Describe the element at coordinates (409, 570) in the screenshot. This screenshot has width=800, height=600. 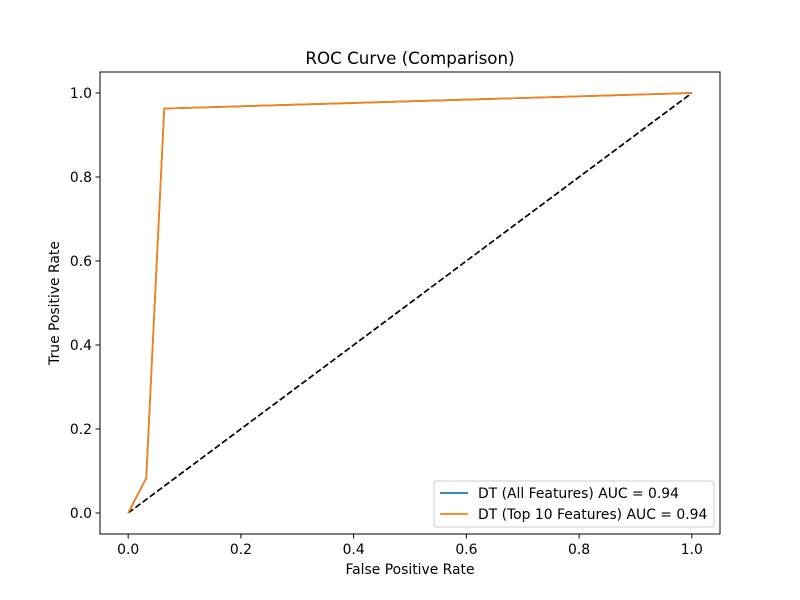
I see `x-axis-label: False Positive Rate` at that location.